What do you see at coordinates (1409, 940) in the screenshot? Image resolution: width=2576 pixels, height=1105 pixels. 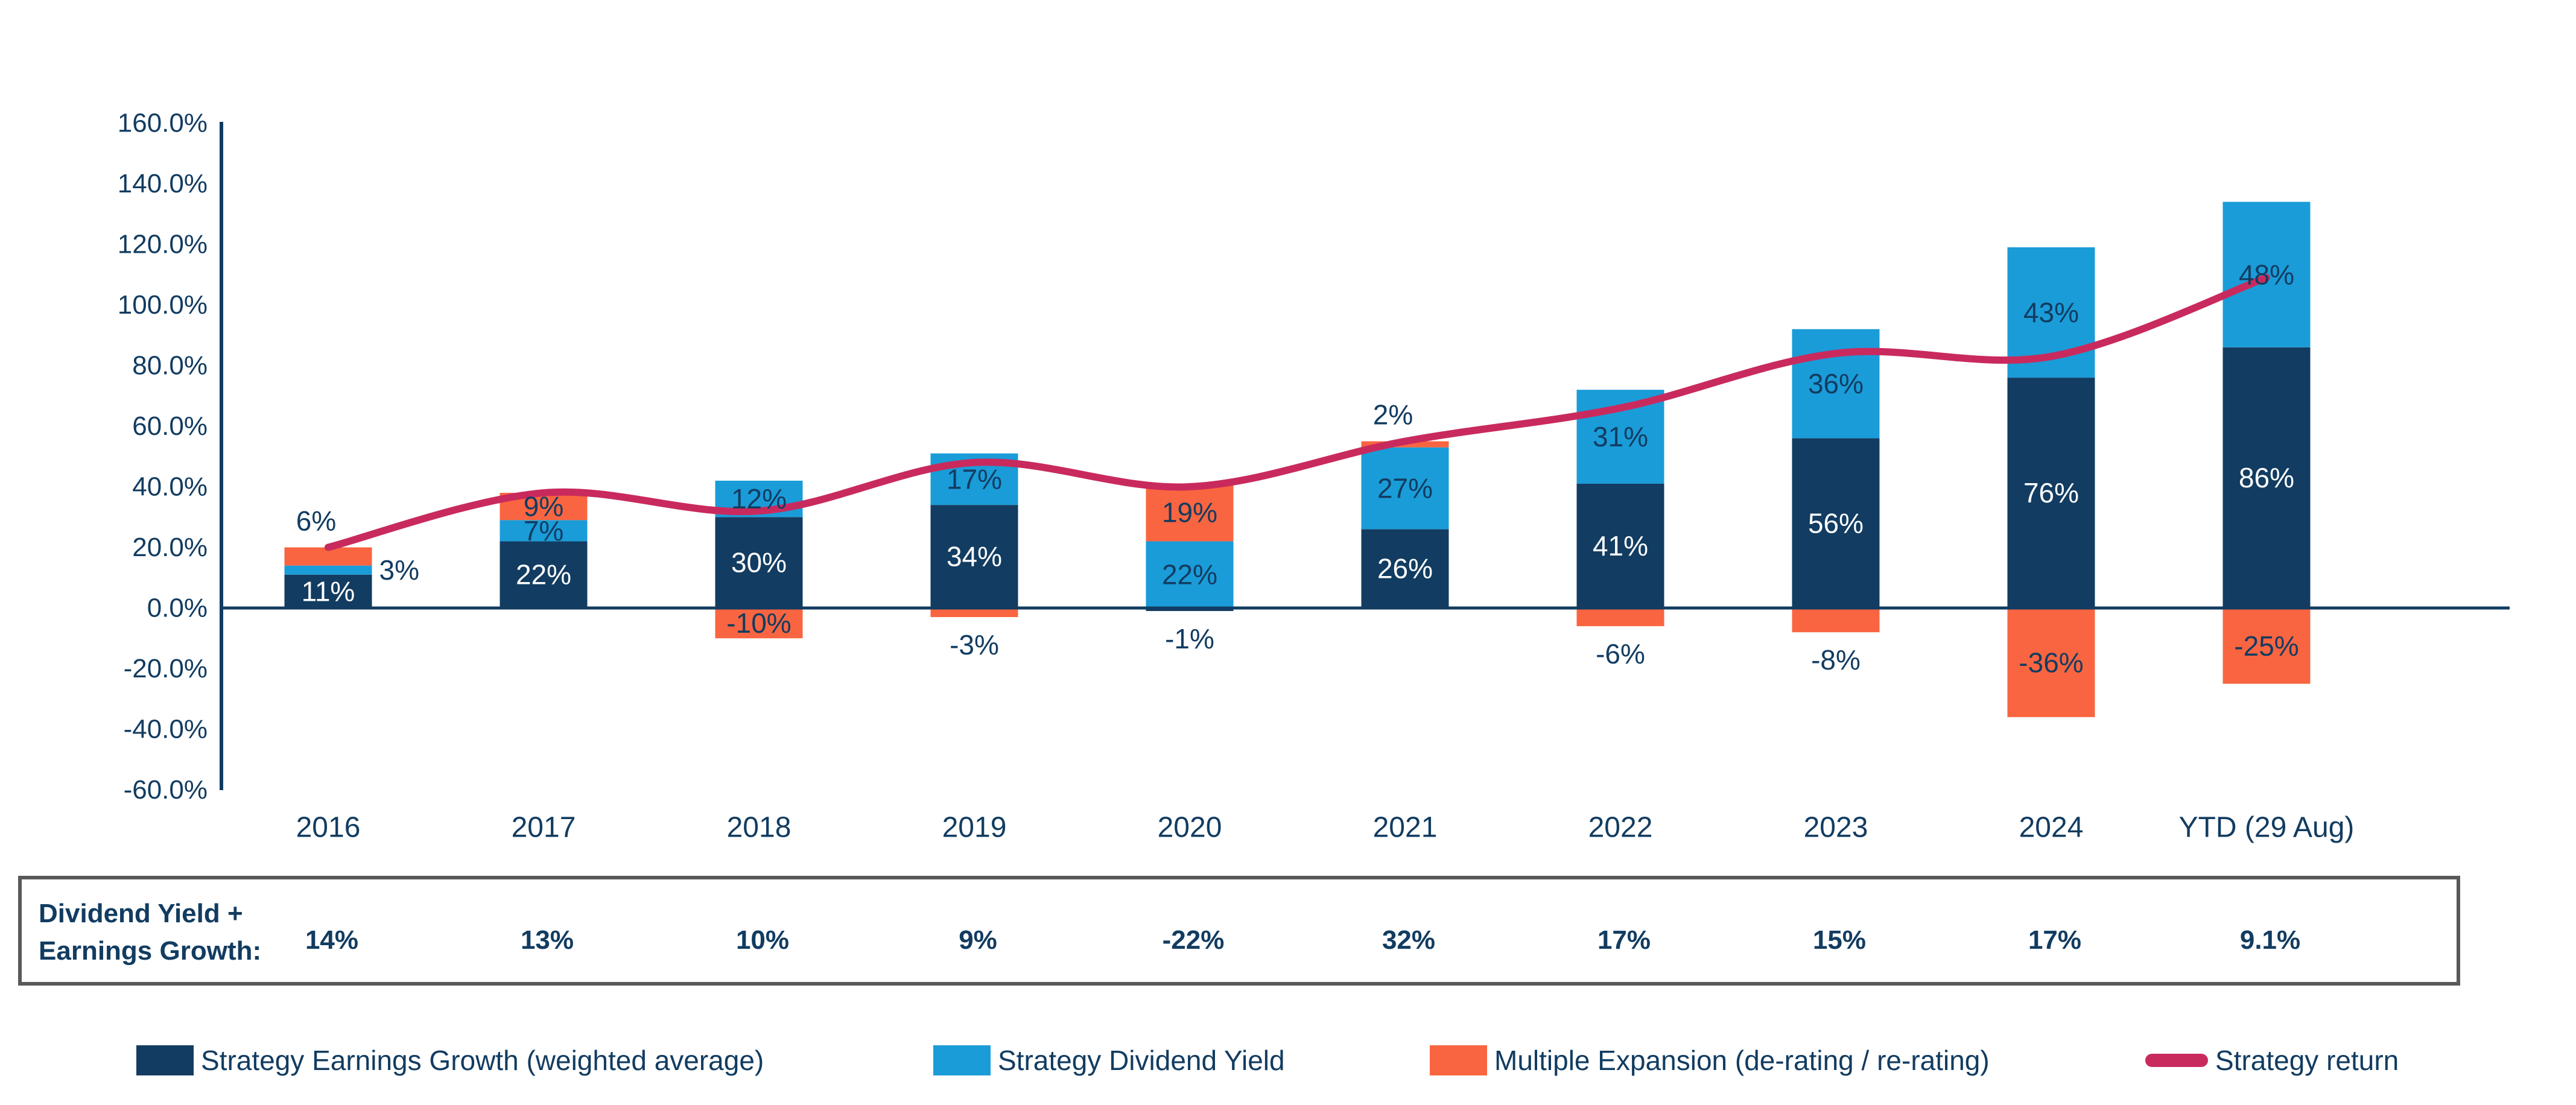 I see `summary-table-value-2021: 32%` at bounding box center [1409, 940].